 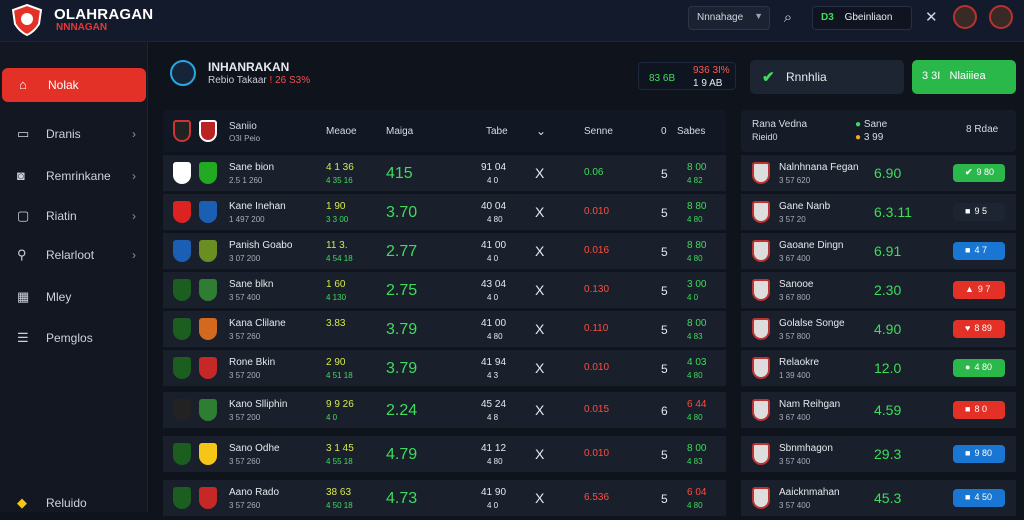 What do you see at coordinates (541, 131) in the screenshot?
I see `chevron-down-icon: ⌄` at bounding box center [541, 131].